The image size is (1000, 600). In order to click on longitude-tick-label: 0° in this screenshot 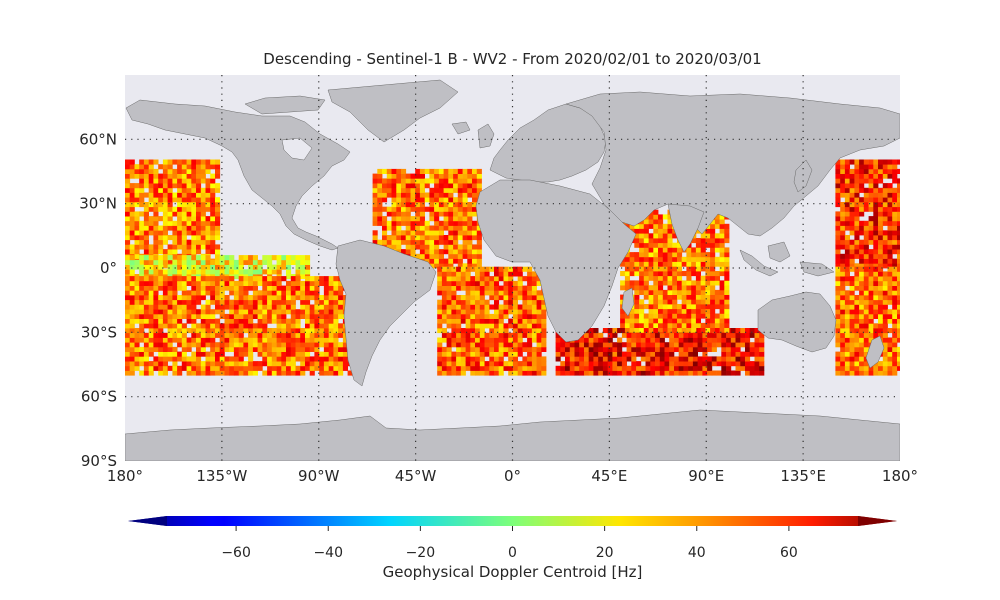, I will do `click(512, 476)`.